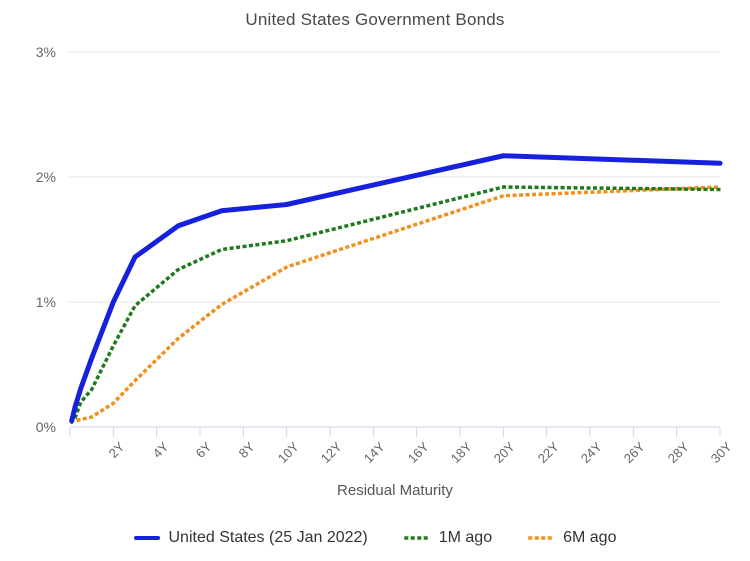  I want to click on y-tick-label: 1%, so click(45, 302).